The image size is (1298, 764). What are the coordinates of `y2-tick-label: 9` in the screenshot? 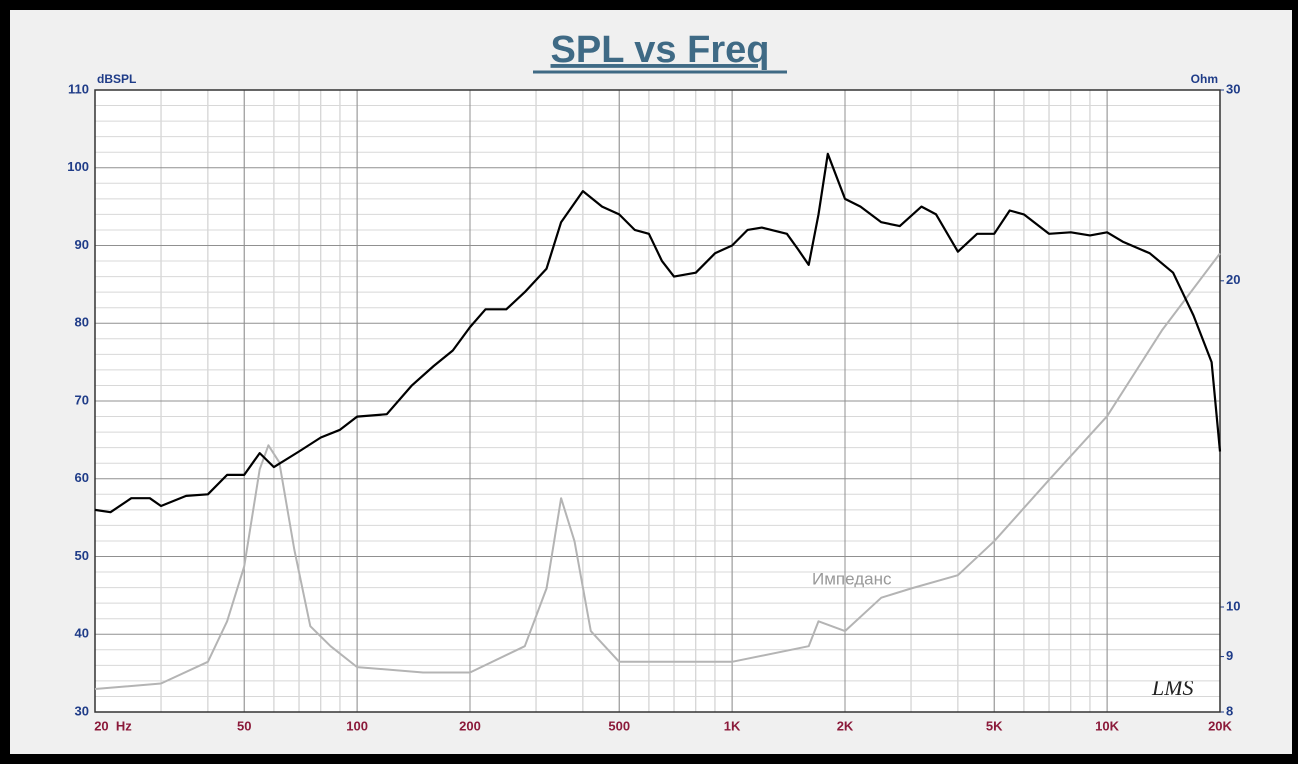 It's located at (1229, 655).